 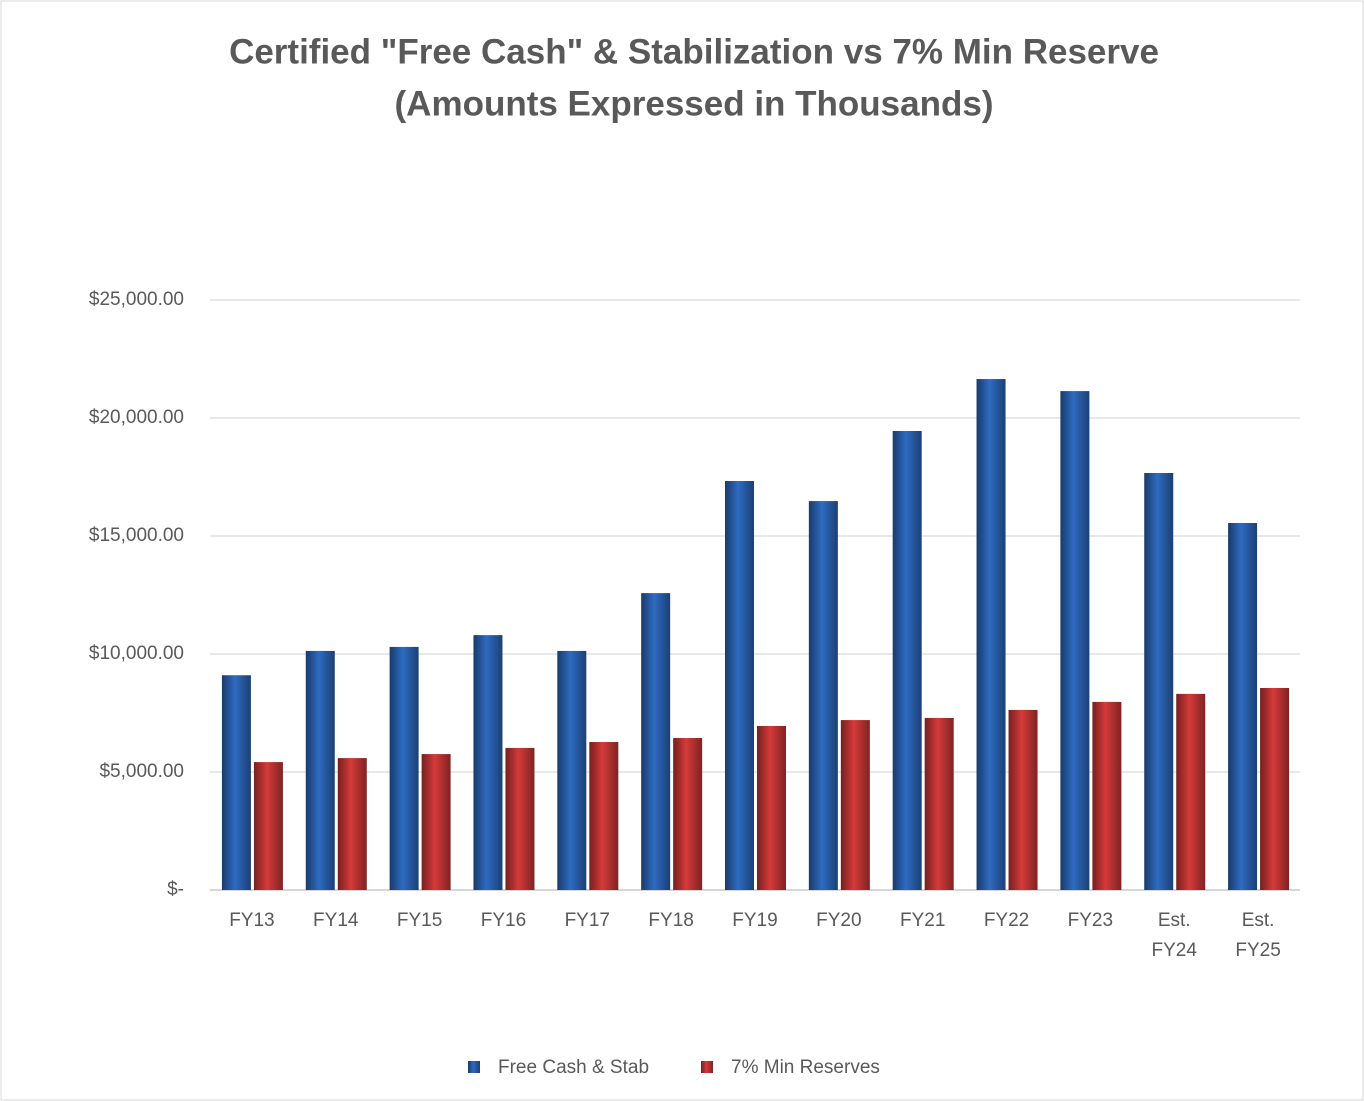 I want to click on x-tick-label: FY21, so click(x=922, y=920).